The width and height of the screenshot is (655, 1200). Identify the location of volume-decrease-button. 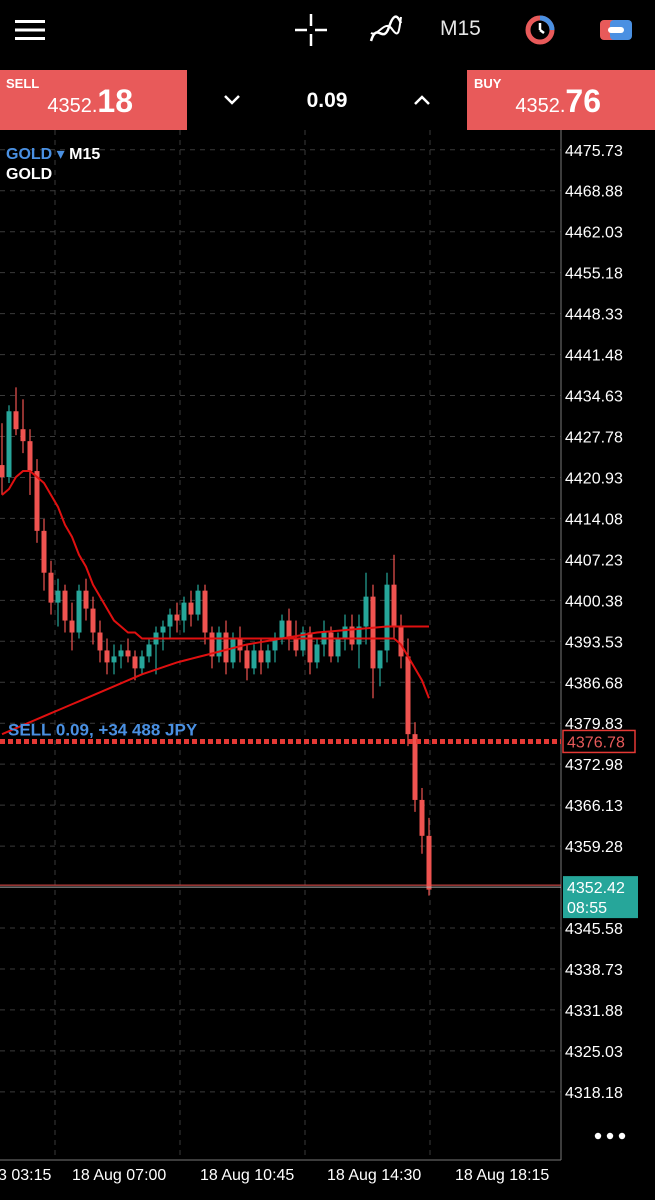
(232, 100).